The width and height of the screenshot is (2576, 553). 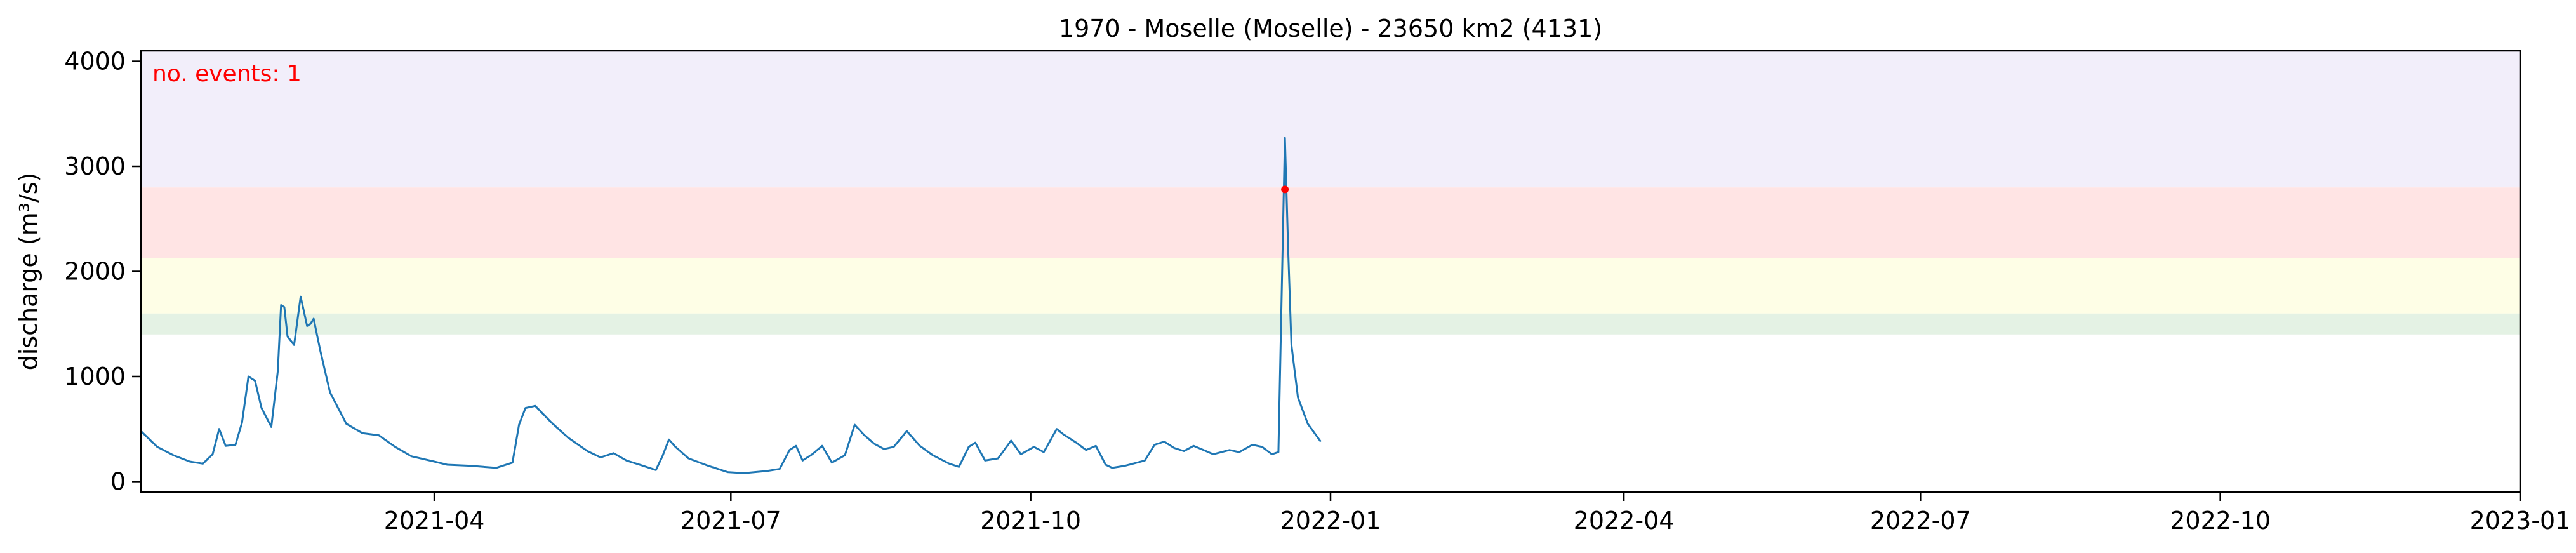 What do you see at coordinates (29, 272) in the screenshot?
I see `y-axis-label: discharge (m³/s)` at bounding box center [29, 272].